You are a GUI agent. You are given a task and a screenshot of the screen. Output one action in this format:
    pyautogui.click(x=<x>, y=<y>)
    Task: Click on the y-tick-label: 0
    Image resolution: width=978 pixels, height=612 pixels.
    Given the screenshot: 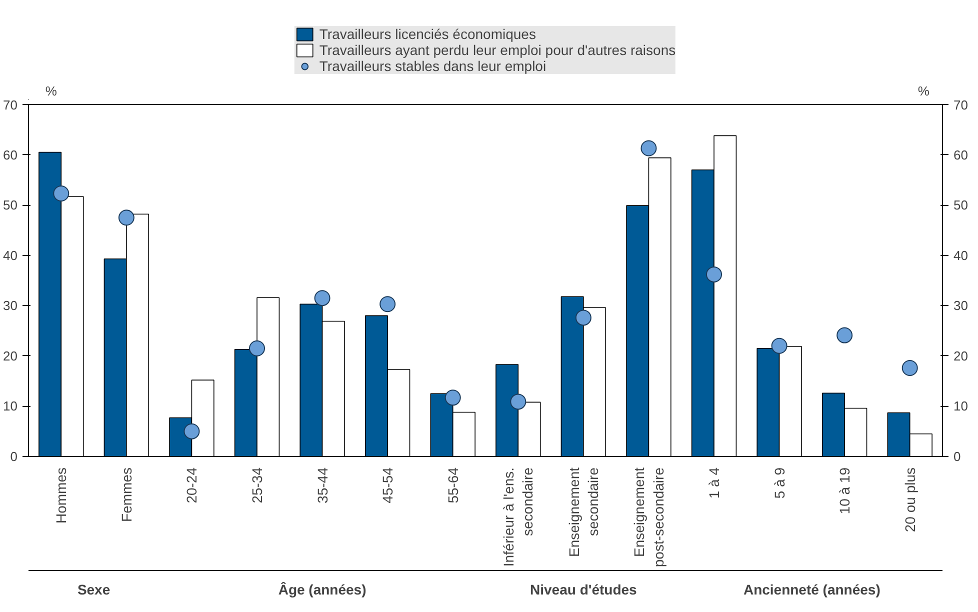 What is the action you would take?
    pyautogui.click(x=14, y=456)
    